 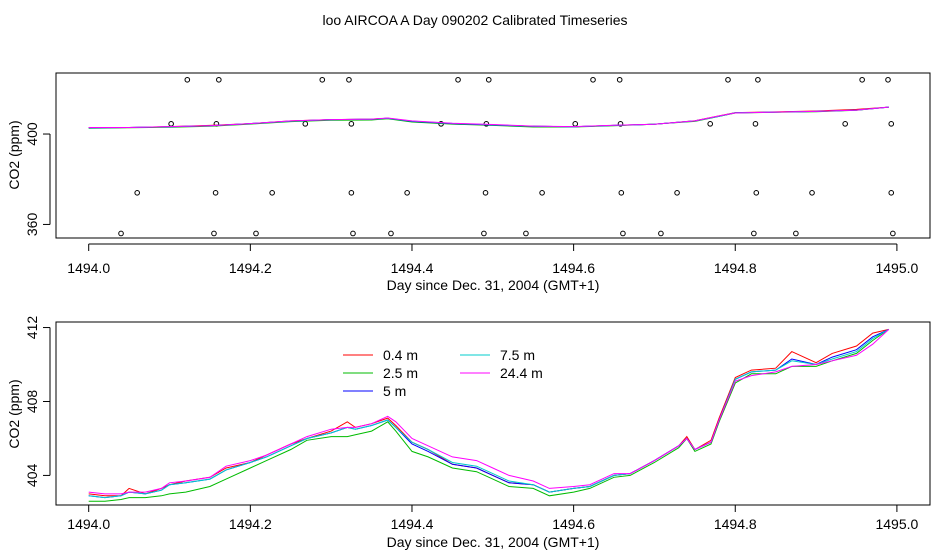 I want to click on bottom-x-tick-label: 1494.6, so click(x=573, y=524).